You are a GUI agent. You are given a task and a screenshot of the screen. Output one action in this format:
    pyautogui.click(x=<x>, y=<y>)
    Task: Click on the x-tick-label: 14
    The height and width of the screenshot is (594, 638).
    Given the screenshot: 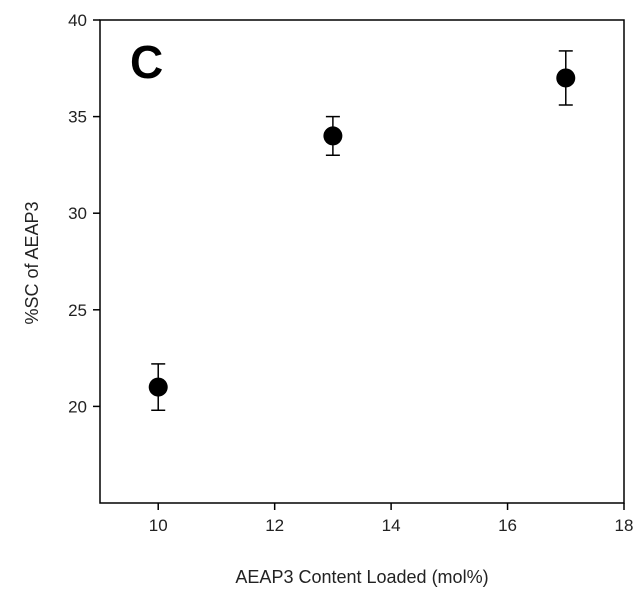 What is the action you would take?
    pyautogui.click(x=391, y=525)
    